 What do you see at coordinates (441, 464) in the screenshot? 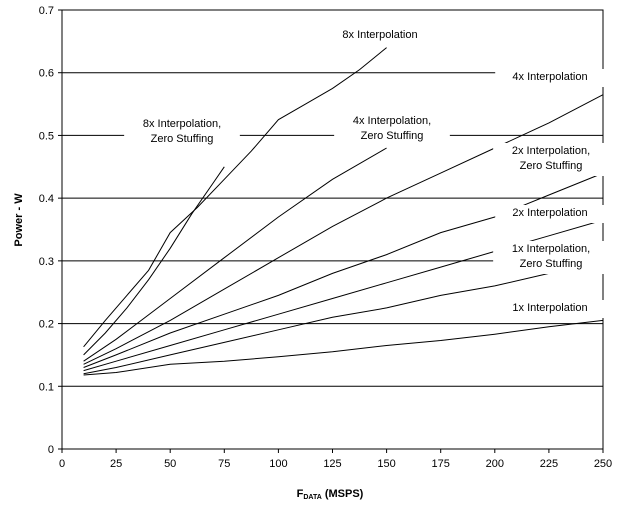
I see `x-tick-label-7: 175` at bounding box center [441, 464].